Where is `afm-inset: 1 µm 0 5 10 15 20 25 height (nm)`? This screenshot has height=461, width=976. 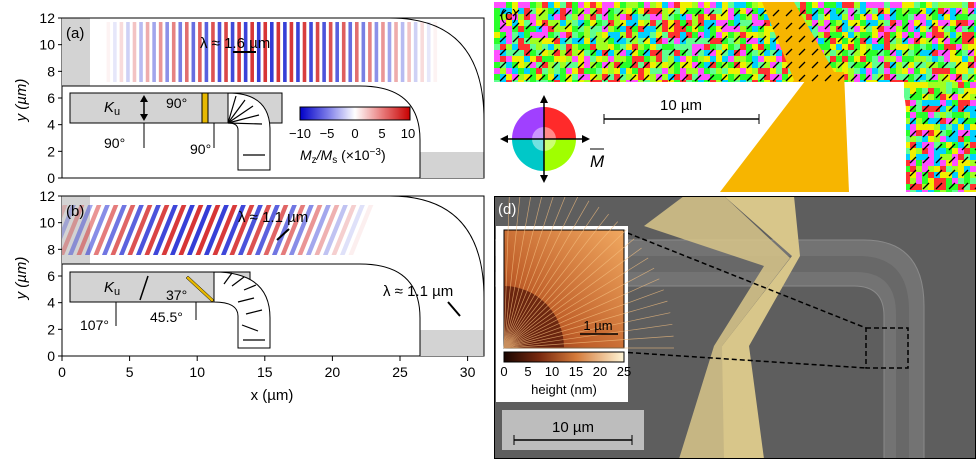 afm-inset: 1 µm 0 5 10 15 20 25 height (nm) is located at coordinates (585, 299).